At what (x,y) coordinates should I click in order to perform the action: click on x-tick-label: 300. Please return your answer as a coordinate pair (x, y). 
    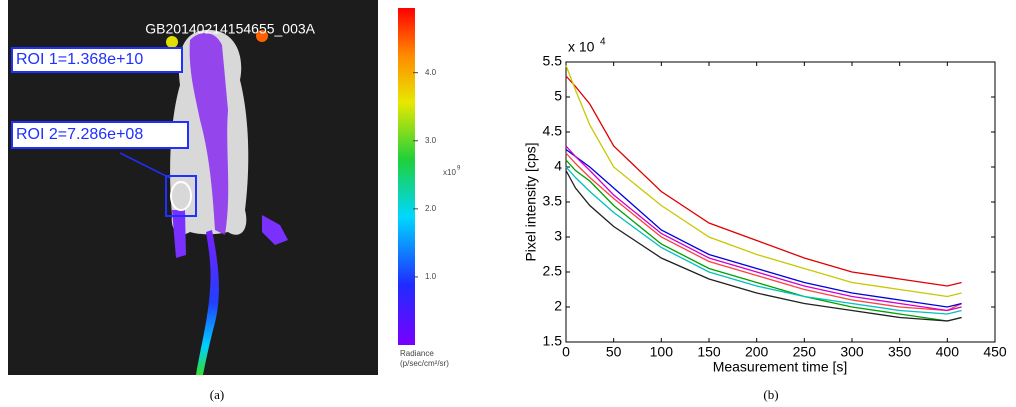
    Looking at the image, I should click on (852, 352).